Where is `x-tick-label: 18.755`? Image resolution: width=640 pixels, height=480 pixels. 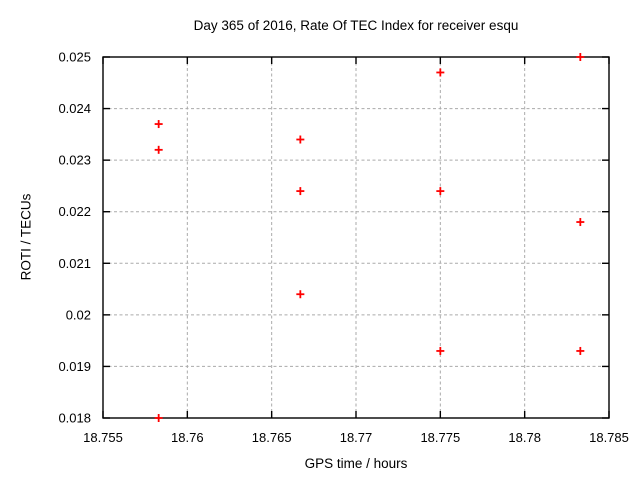
x-tick-label: 18.755 is located at coordinates (103, 437).